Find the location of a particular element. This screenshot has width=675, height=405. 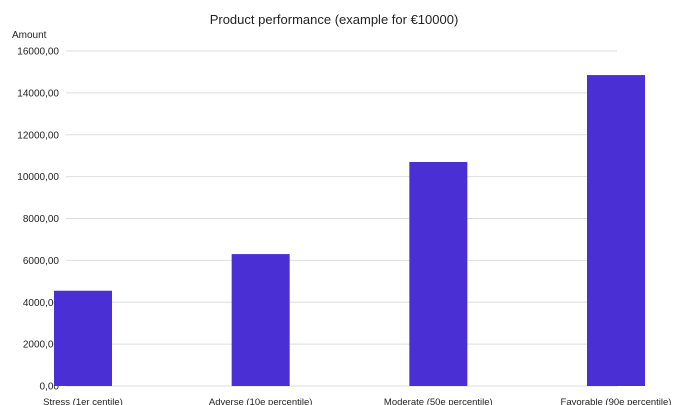

y-tick-label: 8000,00 is located at coordinates (41, 219).